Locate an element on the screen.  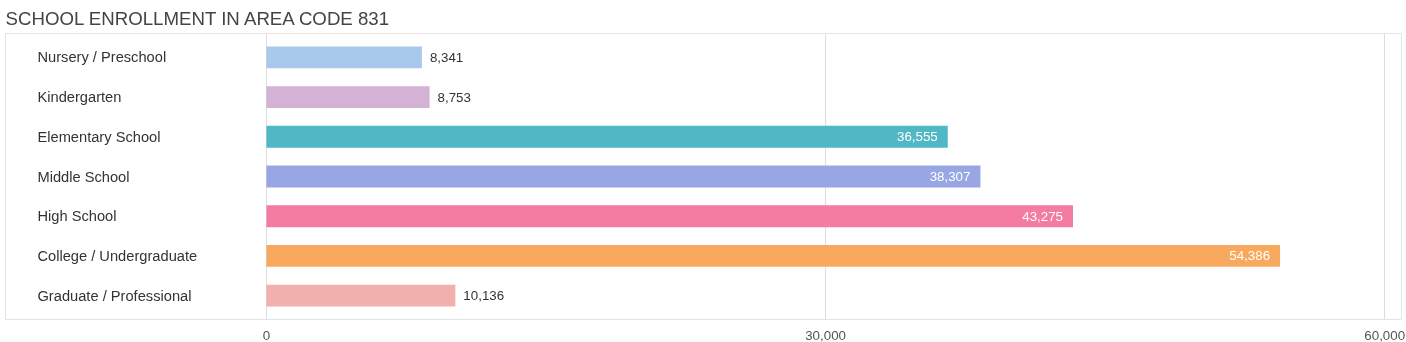
y-tick-label: High School is located at coordinates (77, 216).